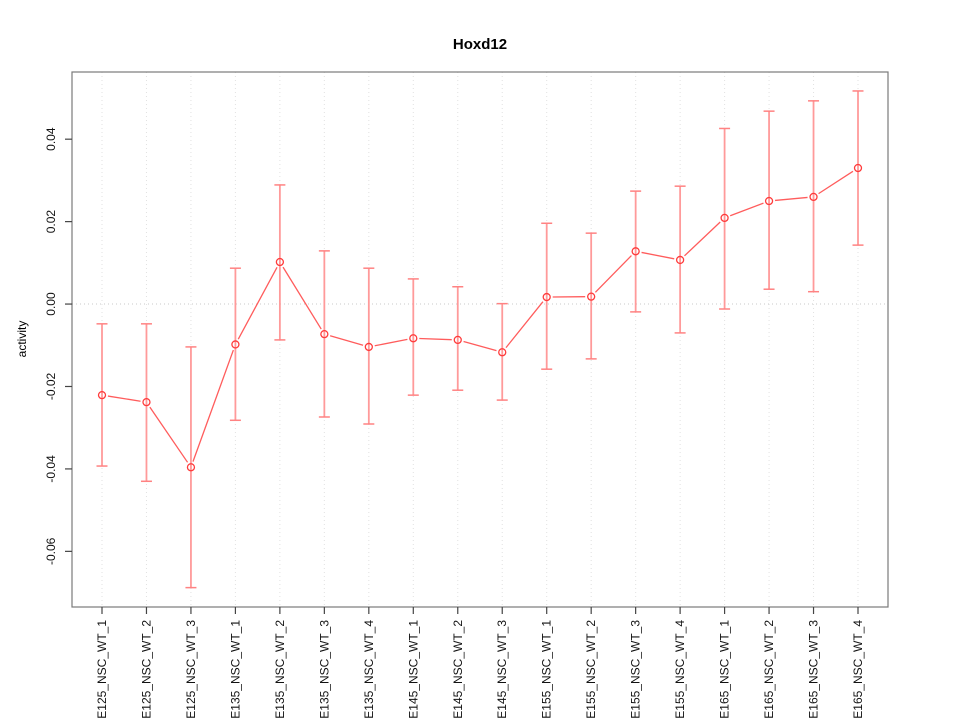 The image size is (960, 720). What do you see at coordinates (547, 669) in the screenshot?
I see `x-tick-label: E155_NSC_WT_1` at bounding box center [547, 669].